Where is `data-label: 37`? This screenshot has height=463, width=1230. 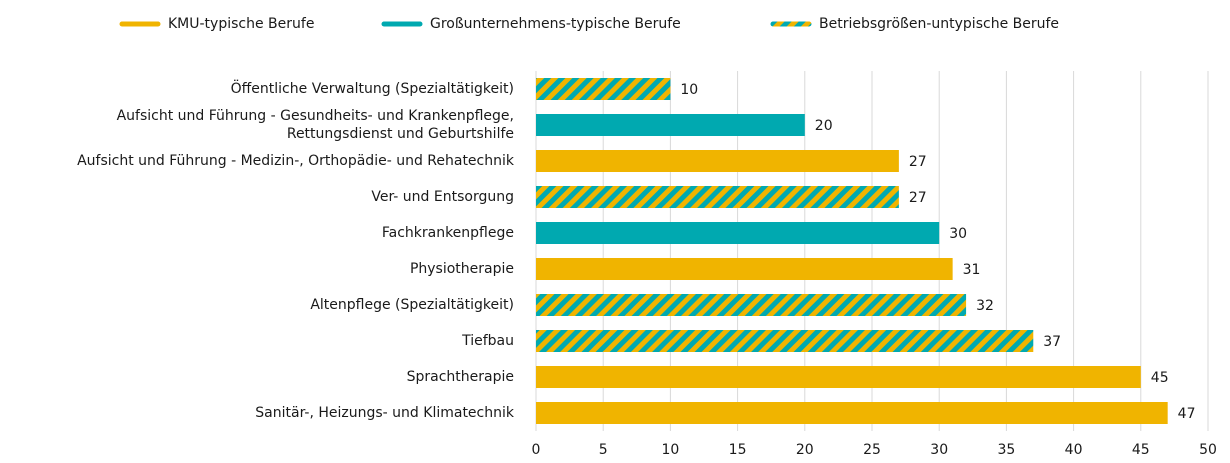
data-label: 37 is located at coordinates (1052, 342).